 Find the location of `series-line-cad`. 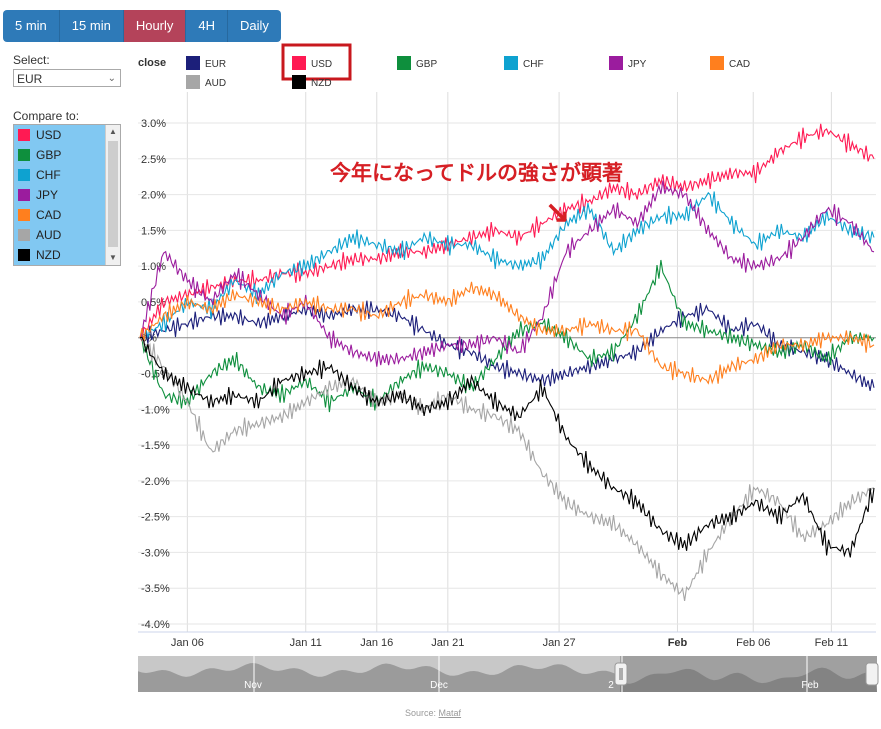

series-line-cad is located at coordinates (507, 333).